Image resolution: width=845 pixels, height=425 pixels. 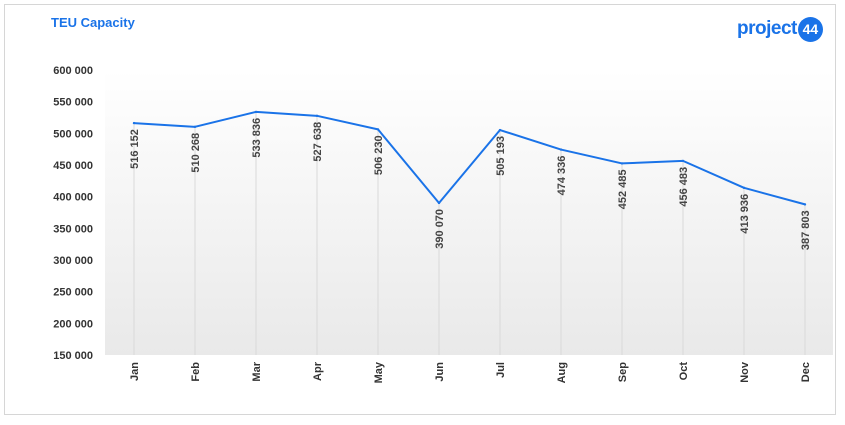 I want to click on x-tick-label: Mar, so click(x=257, y=371).